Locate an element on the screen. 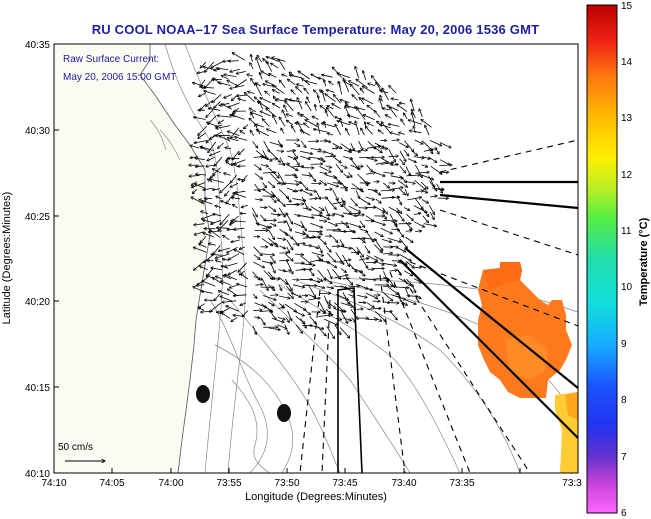 The width and height of the screenshot is (651, 519). annotation-line1: Raw Surface Current: is located at coordinates (111, 59).